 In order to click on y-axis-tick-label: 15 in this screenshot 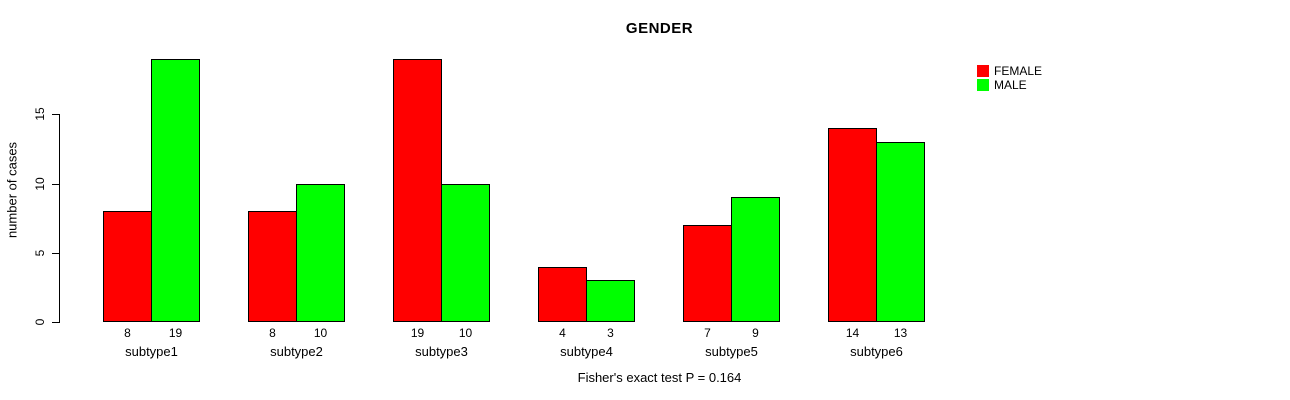, I will do `click(40, 114)`.